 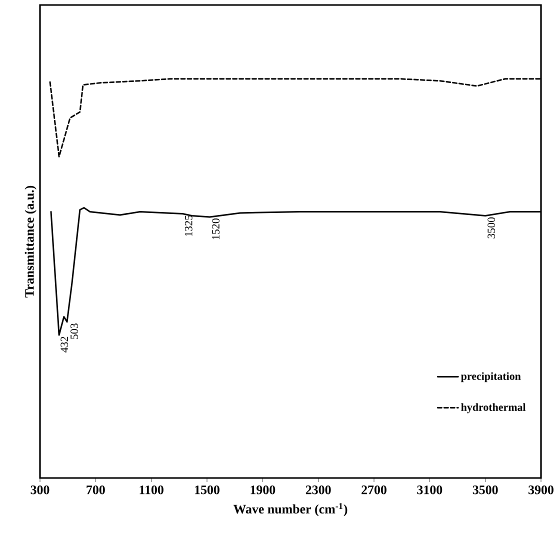 I want to click on x-tick-label: 2300, so click(x=318, y=490).